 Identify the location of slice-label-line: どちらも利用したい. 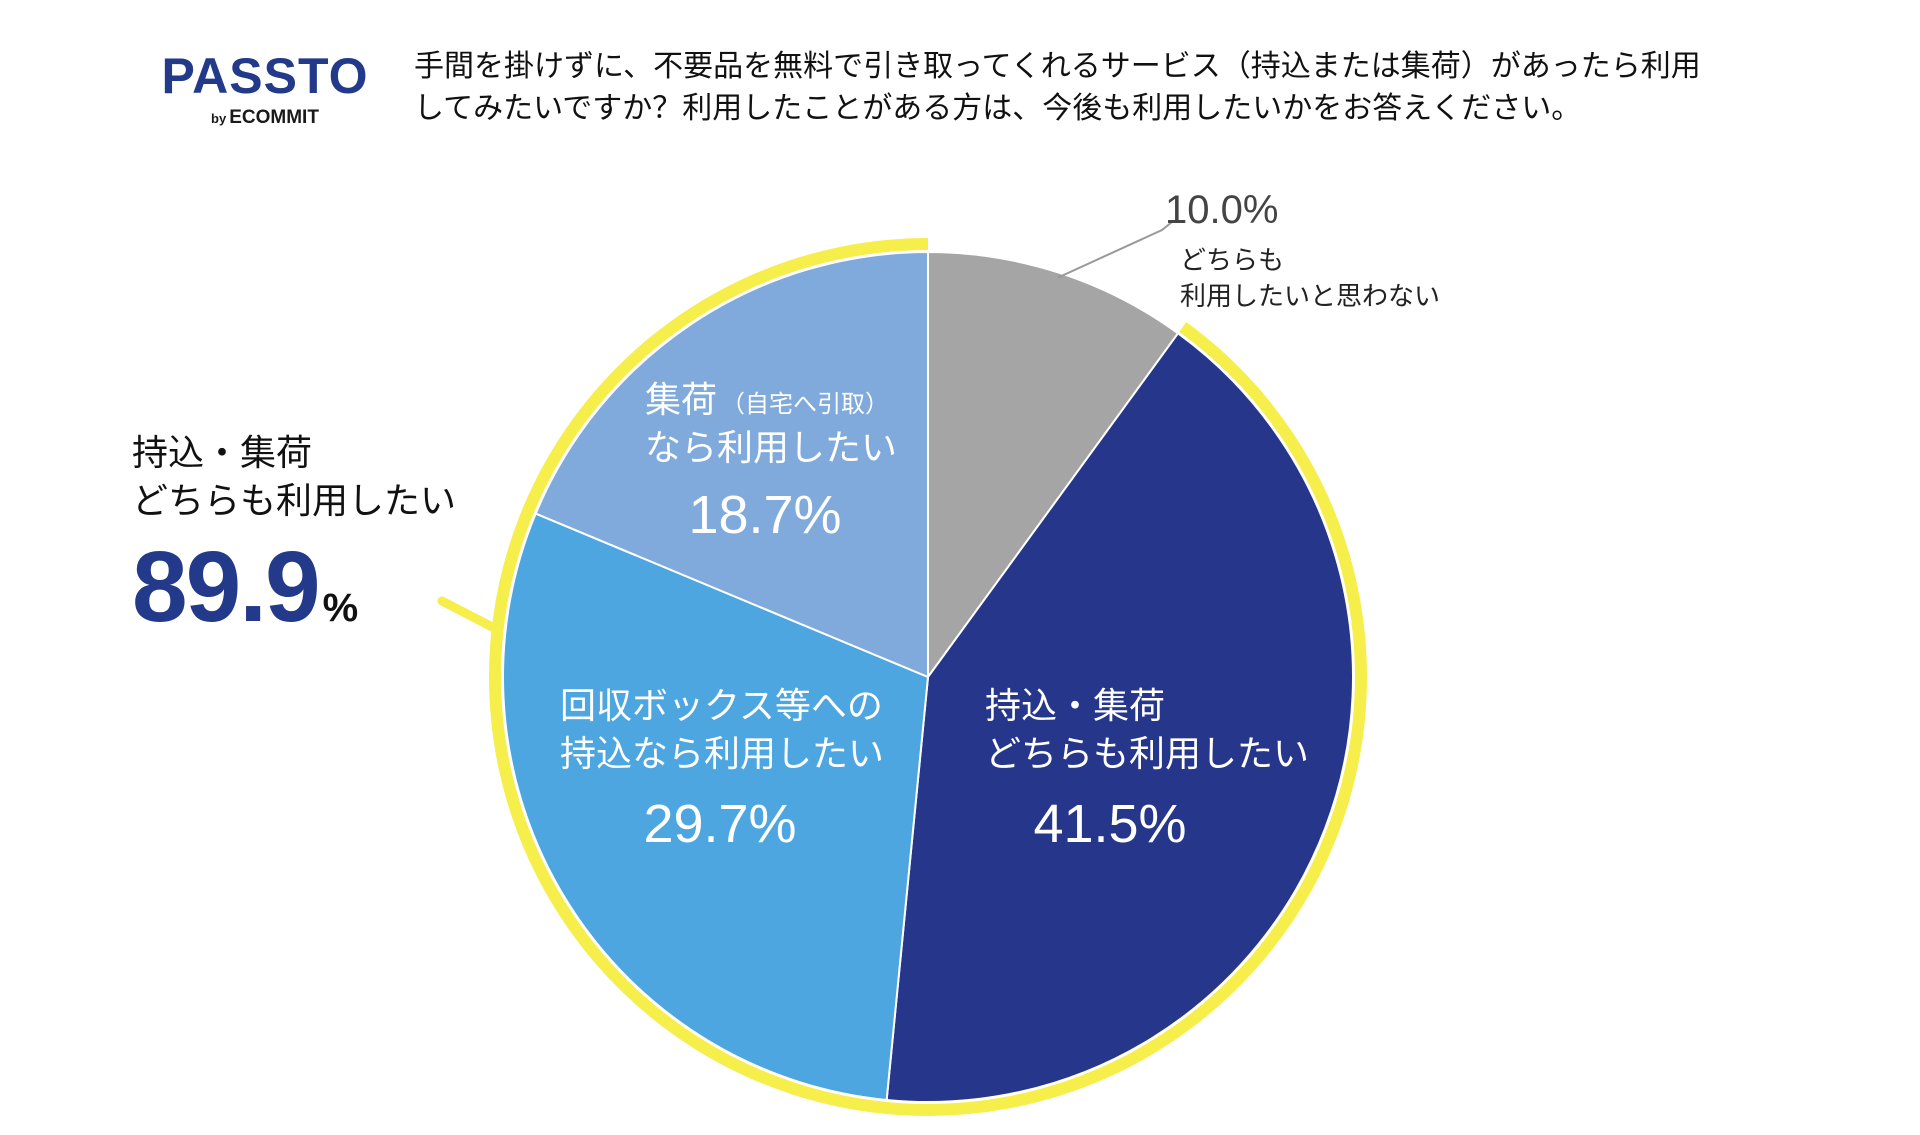
(1147, 754).